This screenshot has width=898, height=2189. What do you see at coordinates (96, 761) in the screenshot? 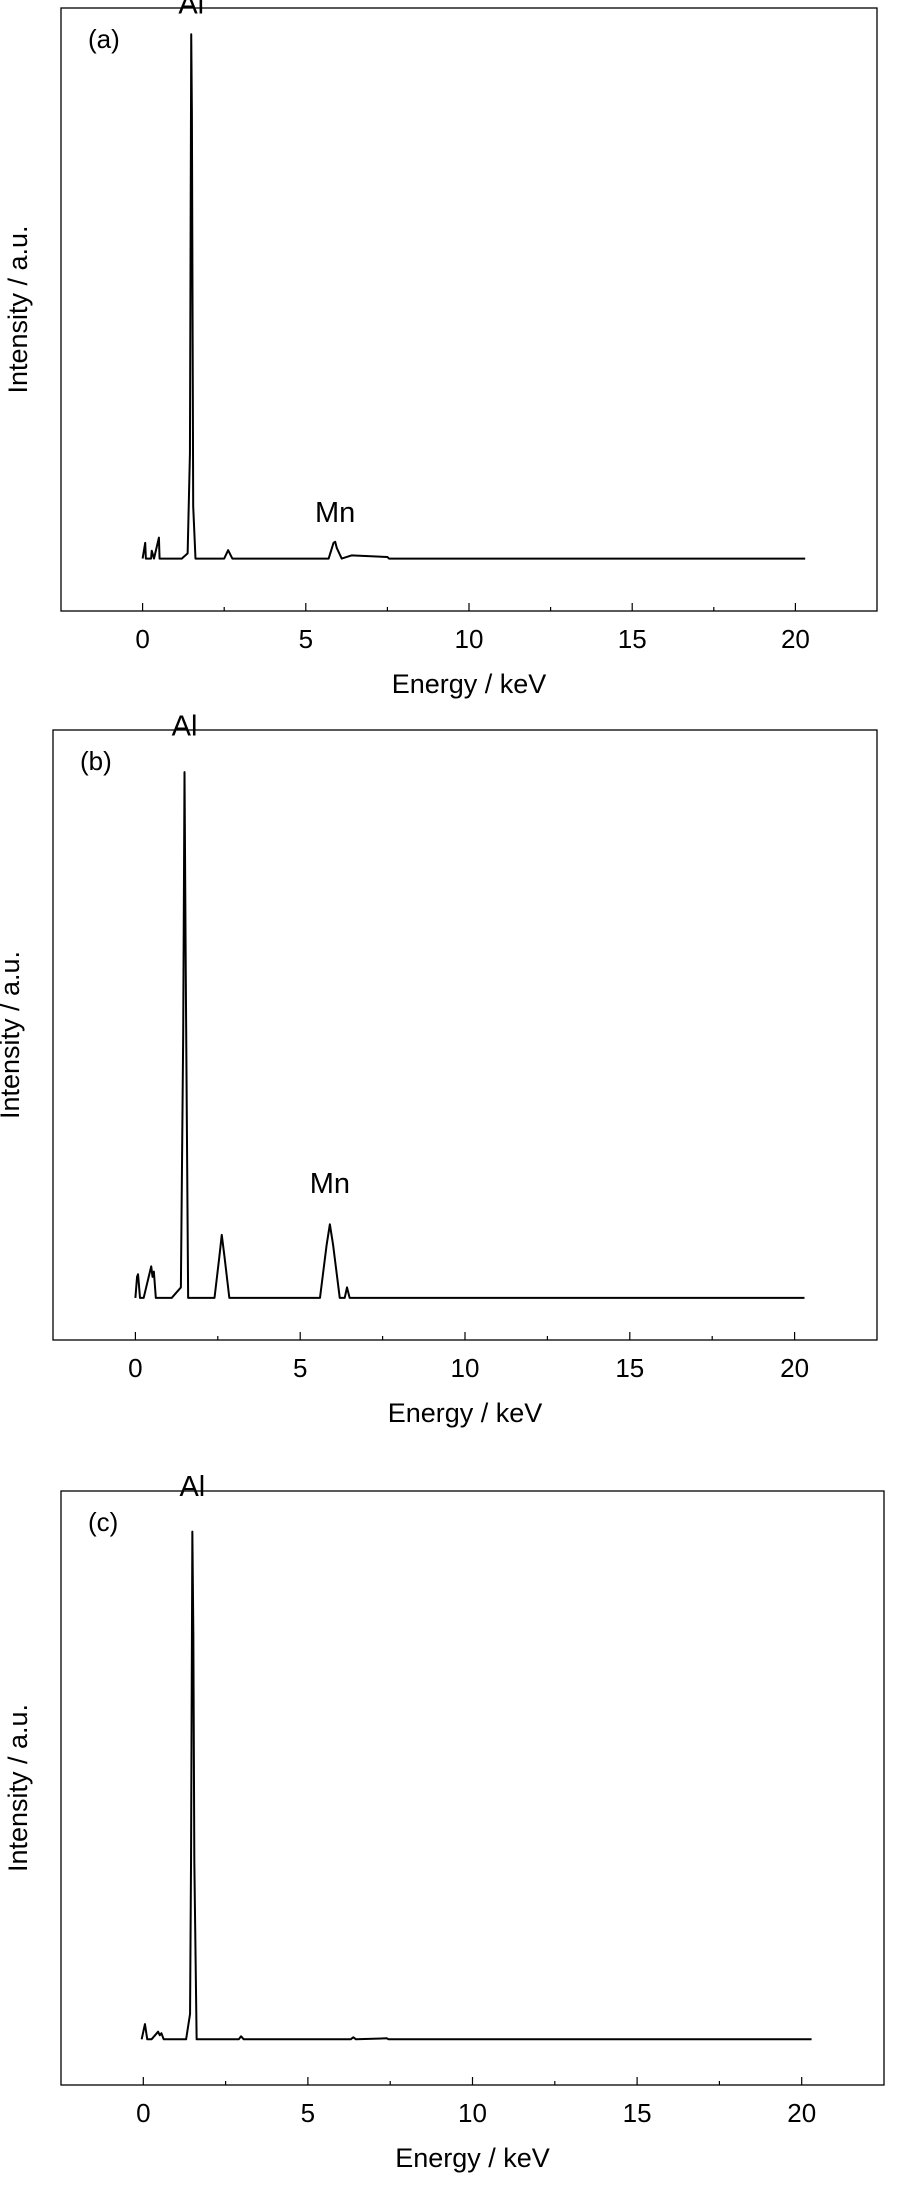
I see `panel-label: (b)` at bounding box center [96, 761].